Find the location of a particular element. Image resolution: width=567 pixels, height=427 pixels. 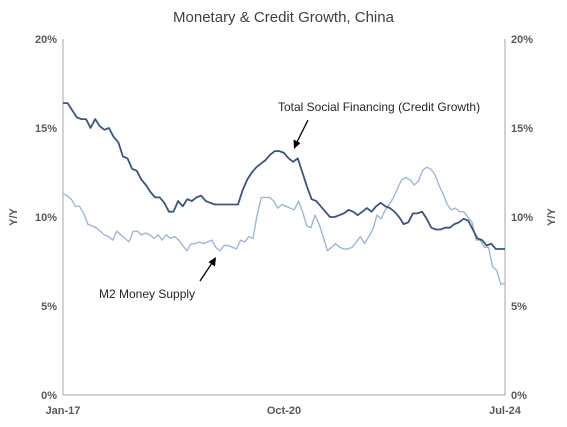

x-tick-label: Oct-20 is located at coordinates (284, 411).